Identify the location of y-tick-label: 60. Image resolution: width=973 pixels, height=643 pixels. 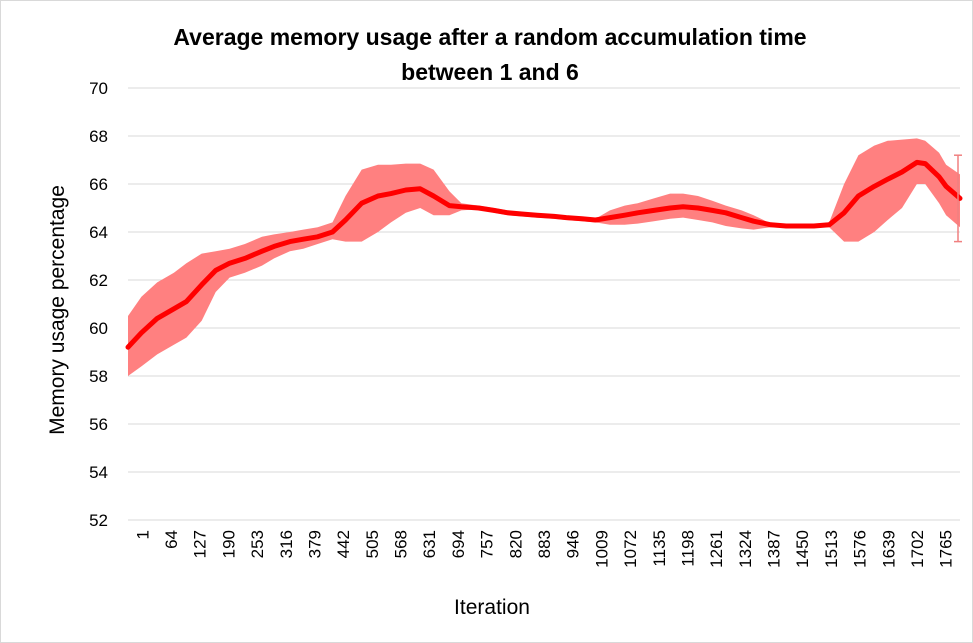
(98, 328).